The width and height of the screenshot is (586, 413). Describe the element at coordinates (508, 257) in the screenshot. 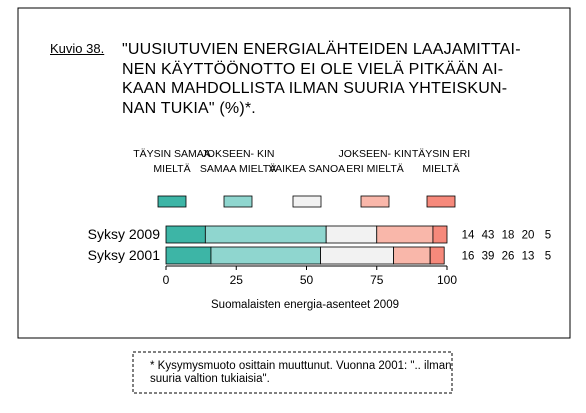

I see `value-label: 26` at that location.